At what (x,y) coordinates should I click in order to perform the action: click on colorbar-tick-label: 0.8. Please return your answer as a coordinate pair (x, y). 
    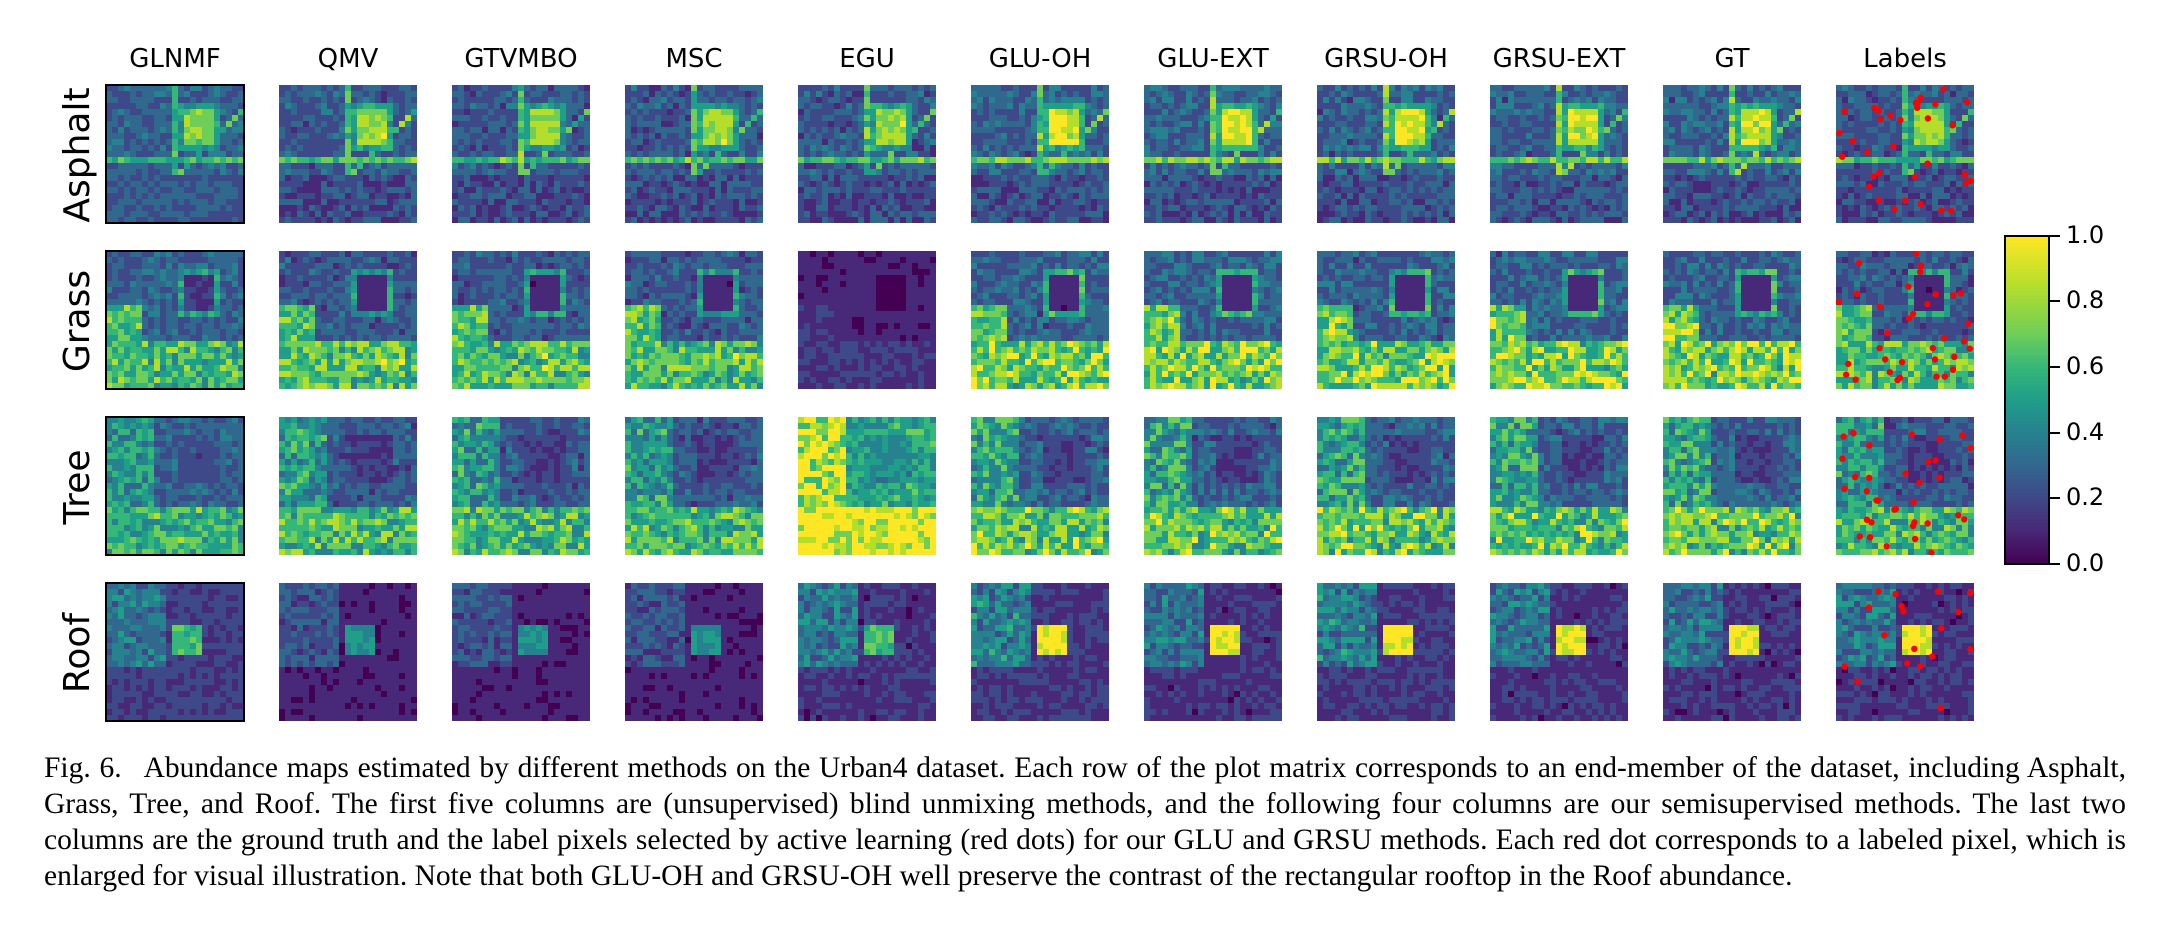
    Looking at the image, I should click on (2085, 300).